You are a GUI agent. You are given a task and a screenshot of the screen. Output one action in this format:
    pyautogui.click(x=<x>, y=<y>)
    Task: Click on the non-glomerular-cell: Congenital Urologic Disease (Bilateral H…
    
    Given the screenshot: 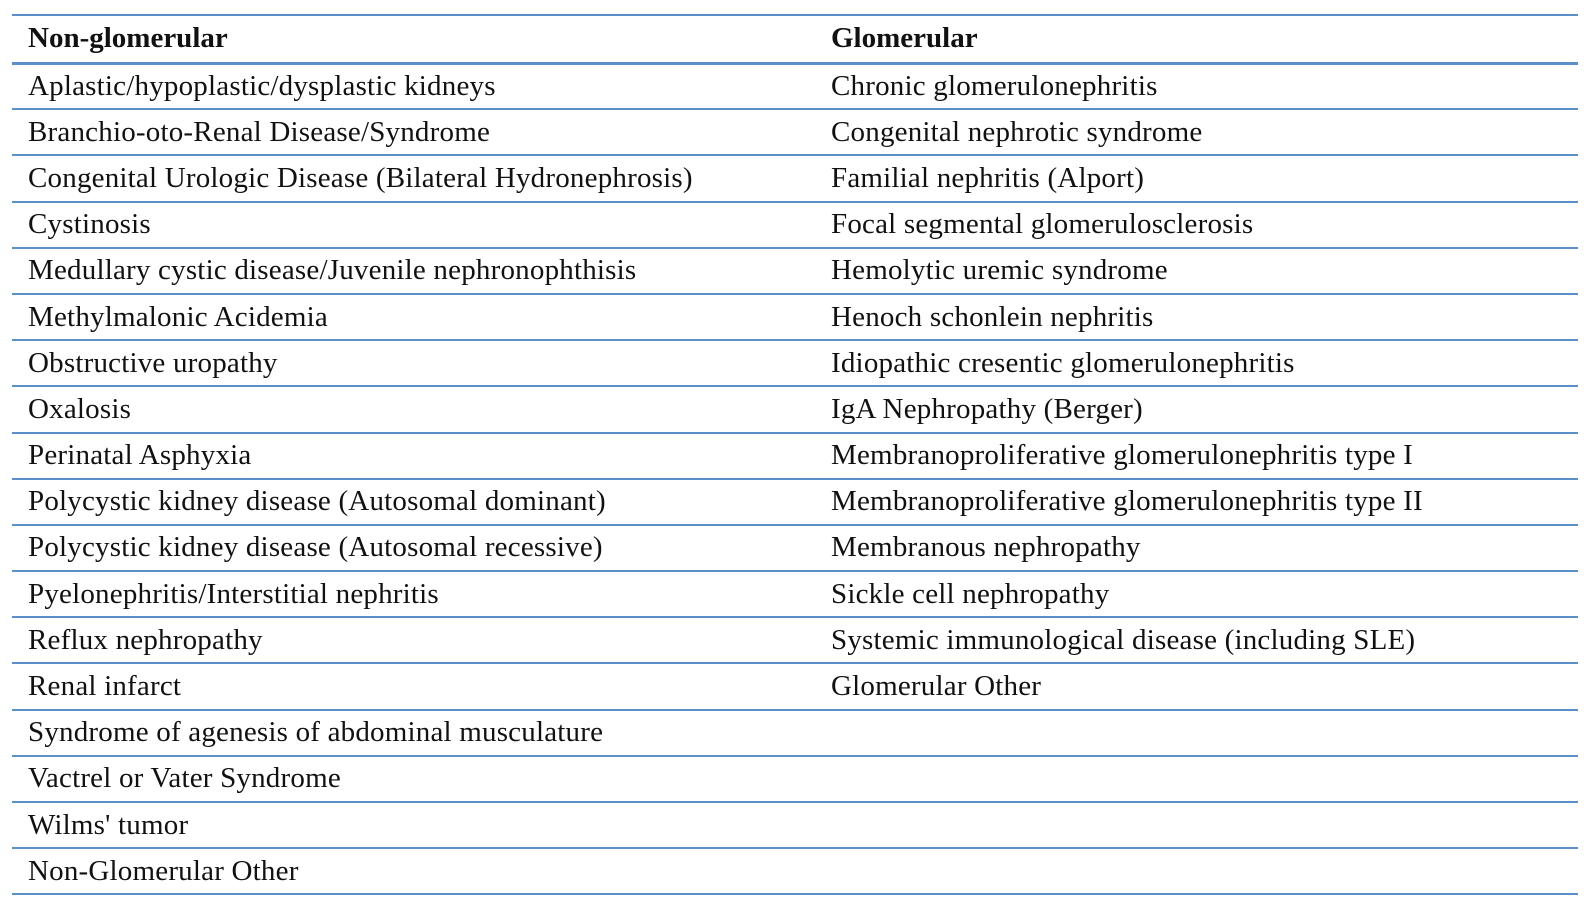 What is the action you would take?
    pyautogui.click(x=360, y=177)
    